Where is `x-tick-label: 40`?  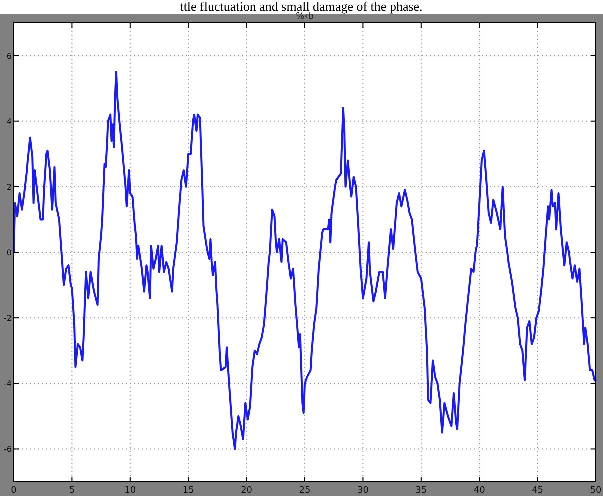
x-tick-label: 40 is located at coordinates (480, 491).